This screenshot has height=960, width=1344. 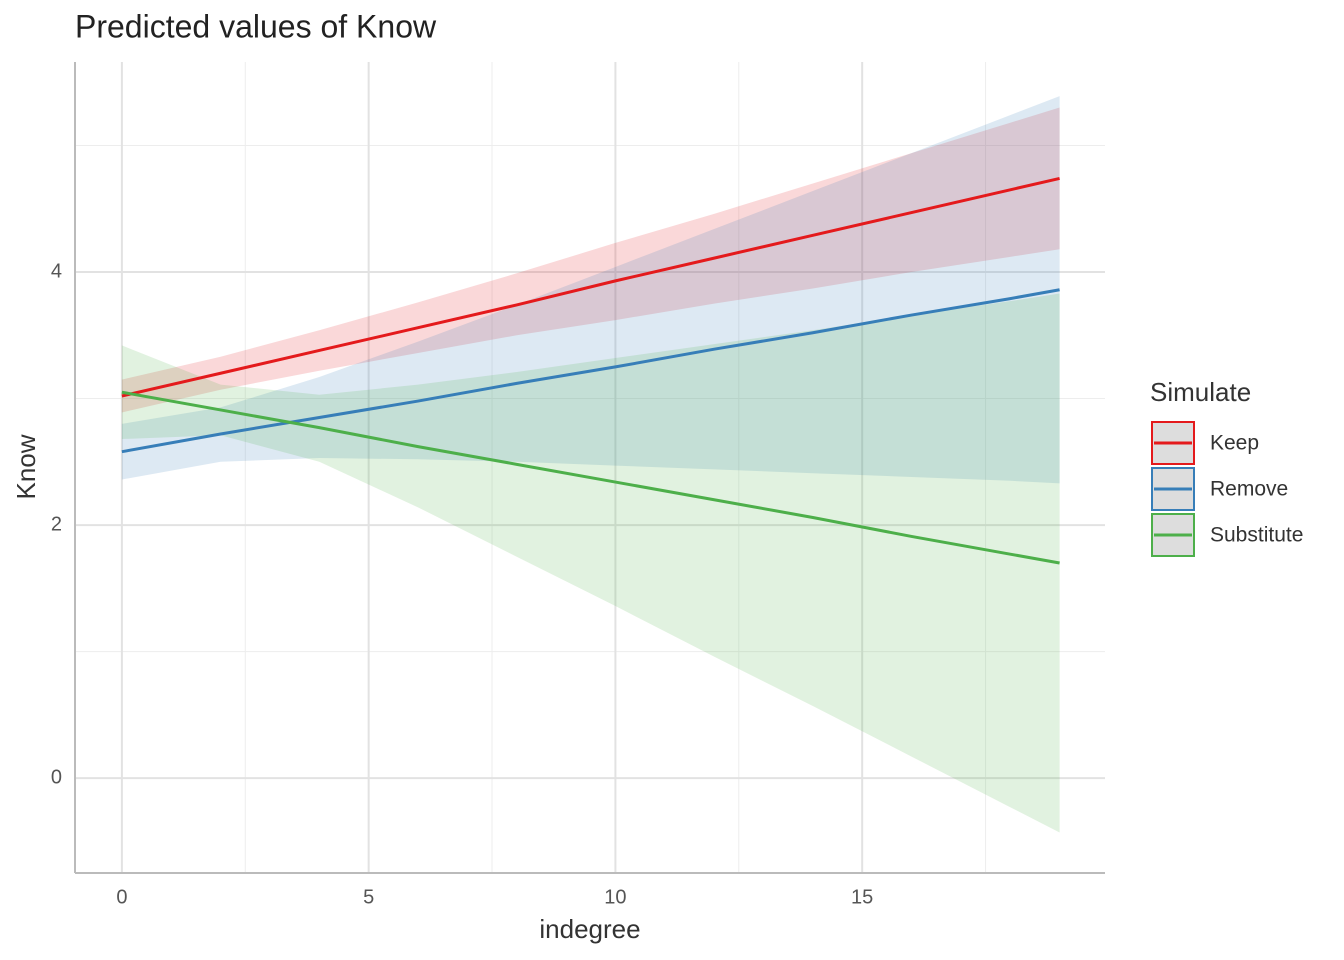 What do you see at coordinates (1200, 392) in the screenshot?
I see `legend-title: Simulate` at bounding box center [1200, 392].